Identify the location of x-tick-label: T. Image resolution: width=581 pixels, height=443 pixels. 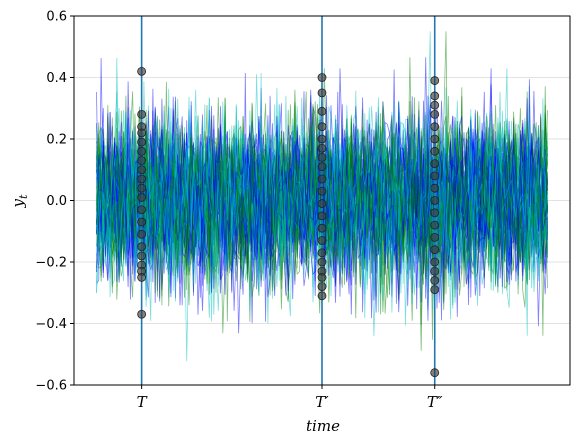
(142, 402).